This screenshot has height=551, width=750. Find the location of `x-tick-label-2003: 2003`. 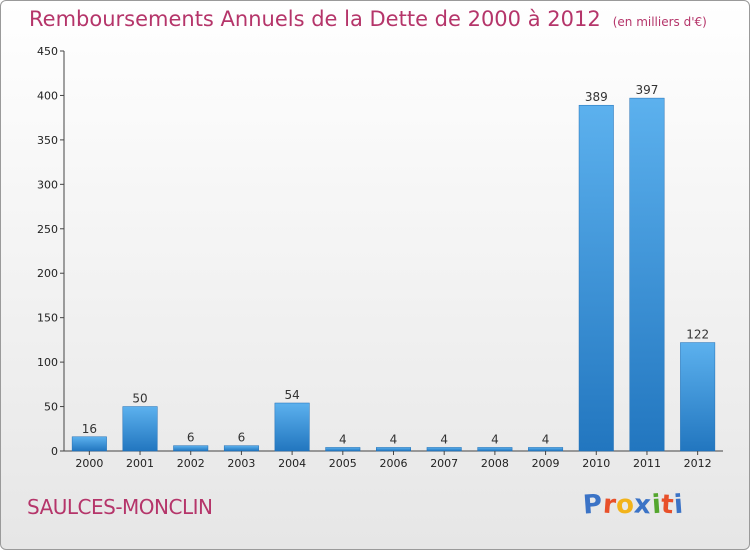

x-tick-label-2003: 2003 is located at coordinates (241, 463).